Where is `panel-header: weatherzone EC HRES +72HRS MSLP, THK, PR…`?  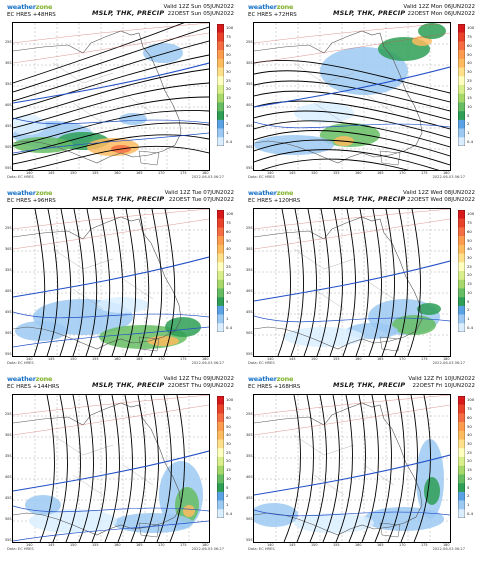 panel-header: weatherzone EC HRES +72HRS MSLP, THK, PR… is located at coordinates (361, 13).